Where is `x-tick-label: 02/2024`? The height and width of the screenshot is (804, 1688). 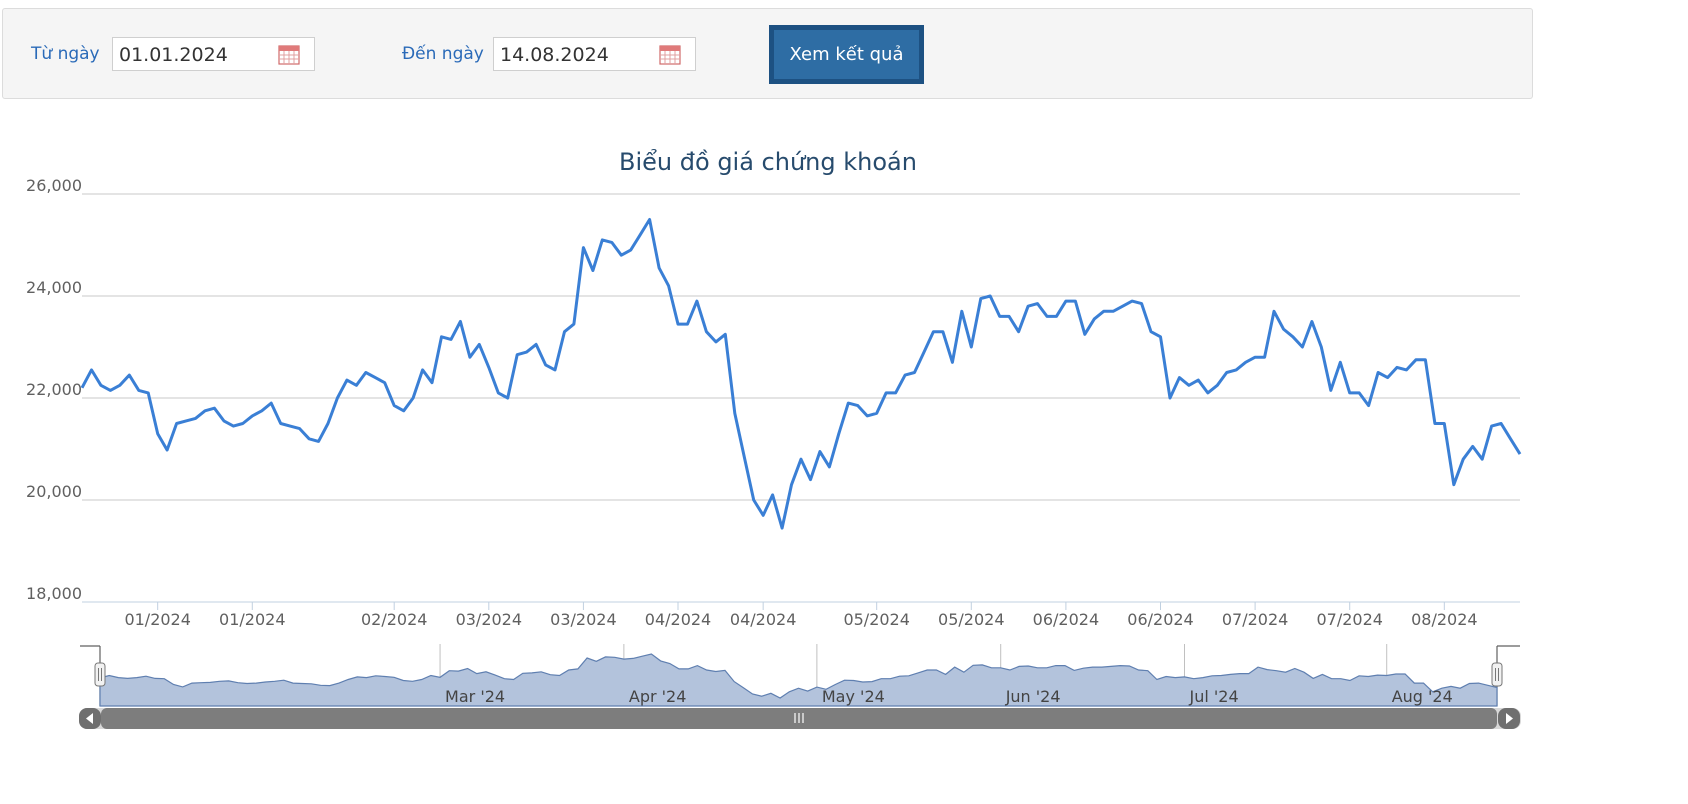 x-tick-label: 02/2024 is located at coordinates (394, 619).